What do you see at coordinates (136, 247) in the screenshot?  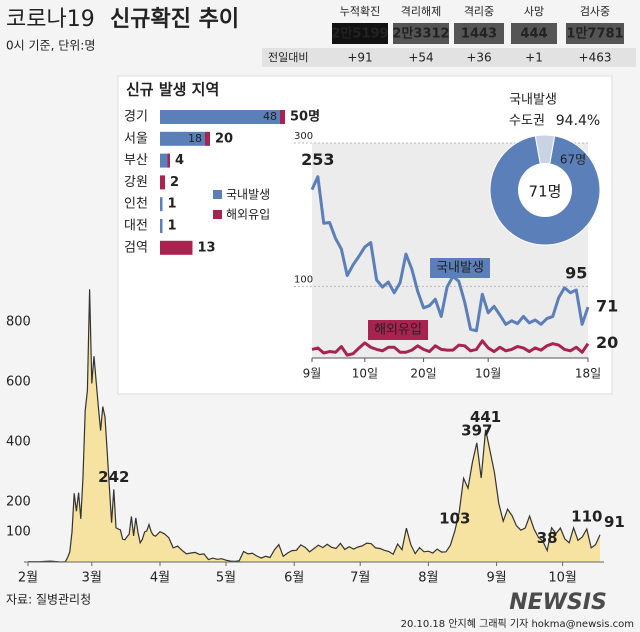 I see `category-label: 검역` at bounding box center [136, 247].